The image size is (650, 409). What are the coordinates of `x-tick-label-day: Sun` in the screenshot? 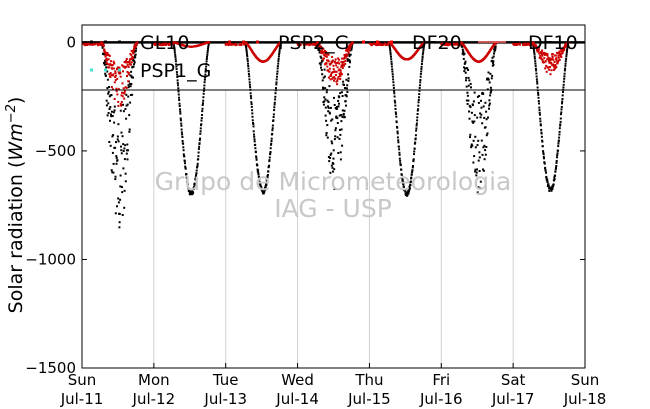 It's located at (82, 380).